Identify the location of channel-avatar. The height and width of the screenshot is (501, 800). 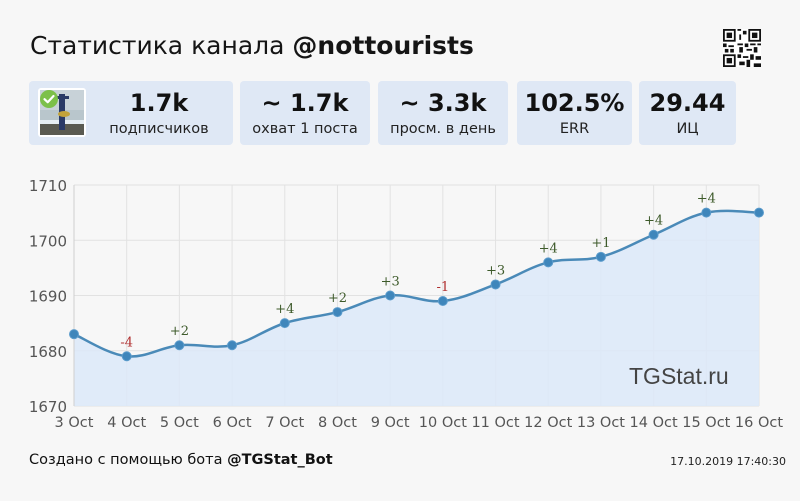
(62, 112).